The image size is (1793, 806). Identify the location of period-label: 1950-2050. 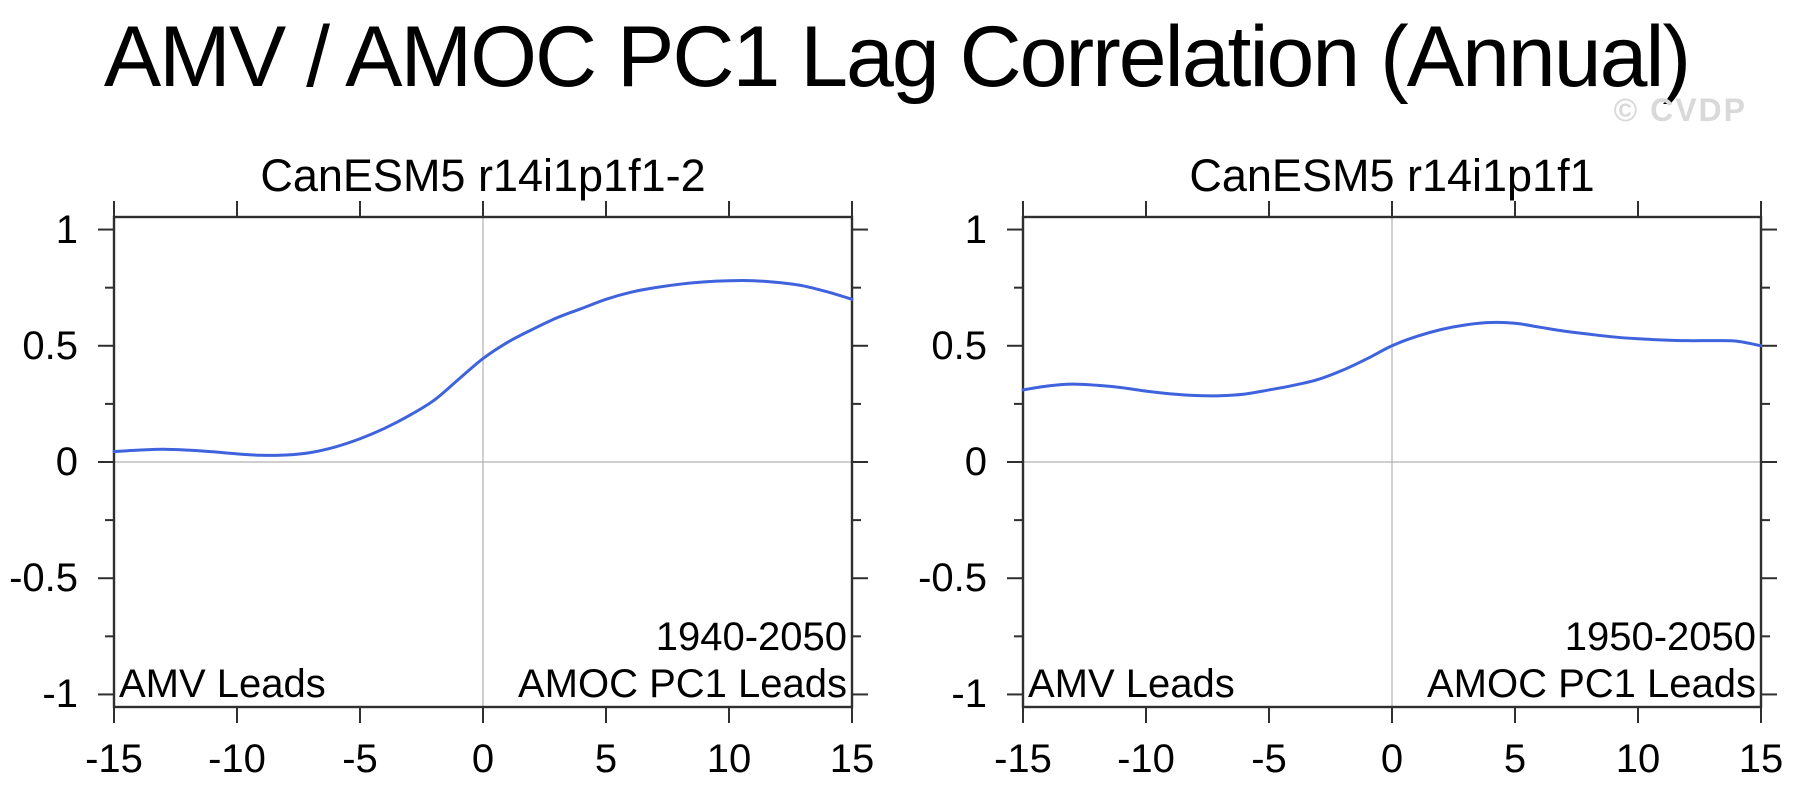
(1660, 637).